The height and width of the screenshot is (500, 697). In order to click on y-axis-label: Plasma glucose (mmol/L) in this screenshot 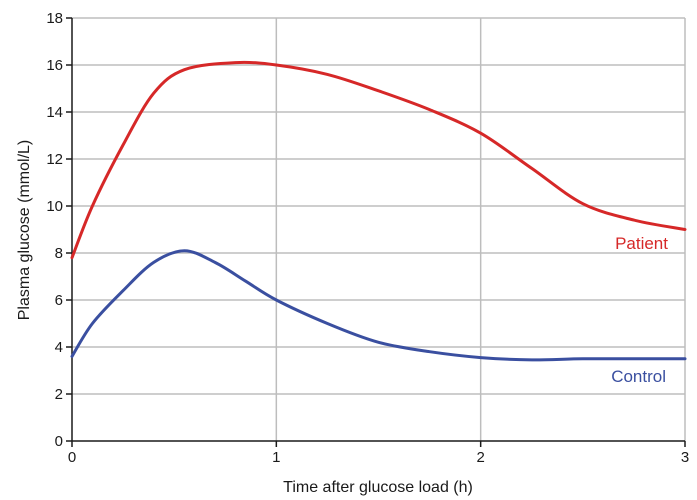, I will do `click(24, 230)`.